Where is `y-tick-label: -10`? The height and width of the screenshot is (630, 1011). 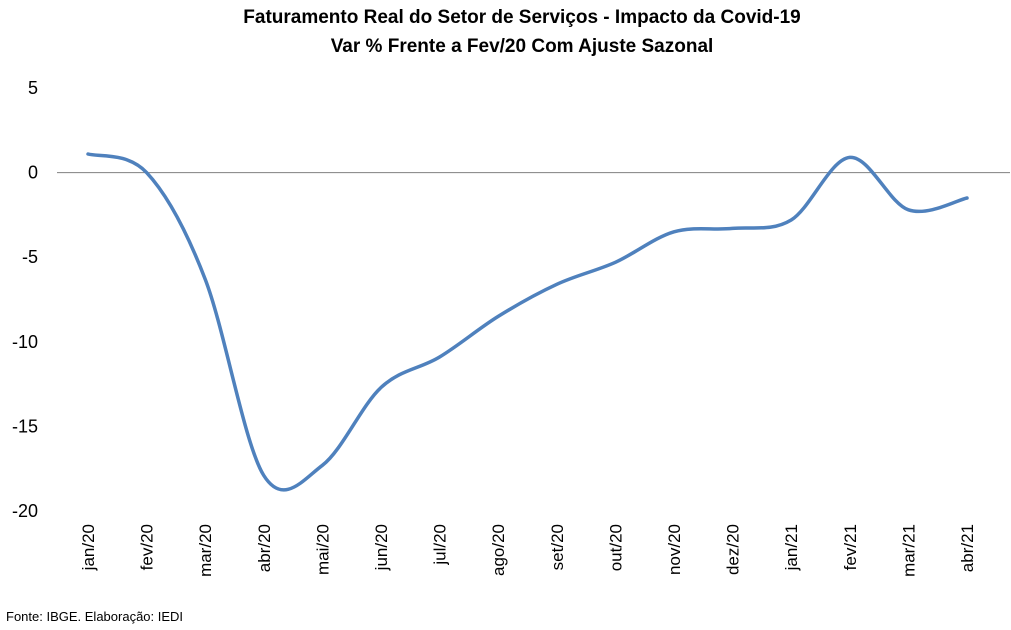 y-tick-label: -10 is located at coordinates (25, 342).